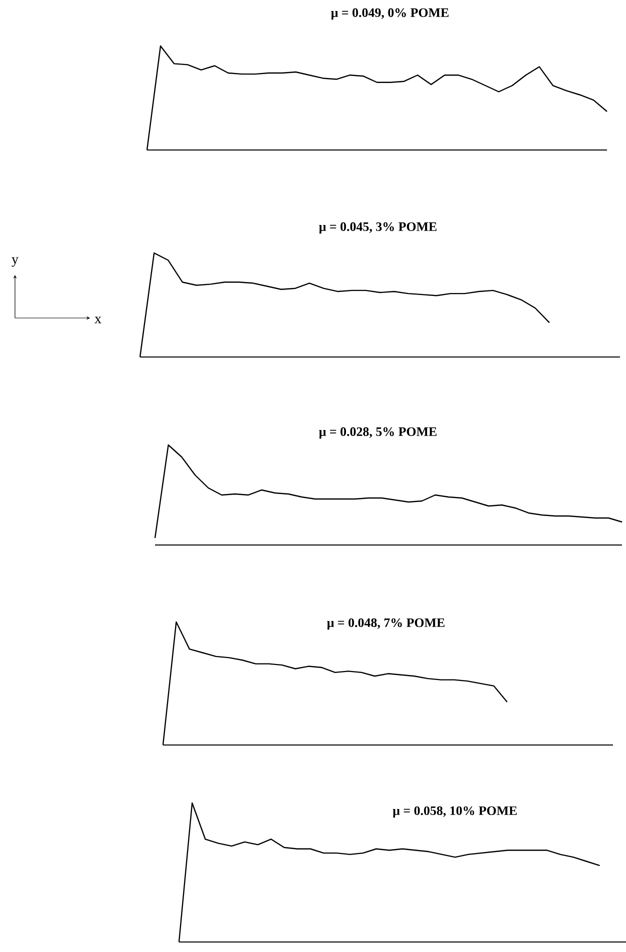 This screenshot has height=952, width=626. What do you see at coordinates (98, 320) in the screenshot?
I see `text: x` at bounding box center [98, 320].